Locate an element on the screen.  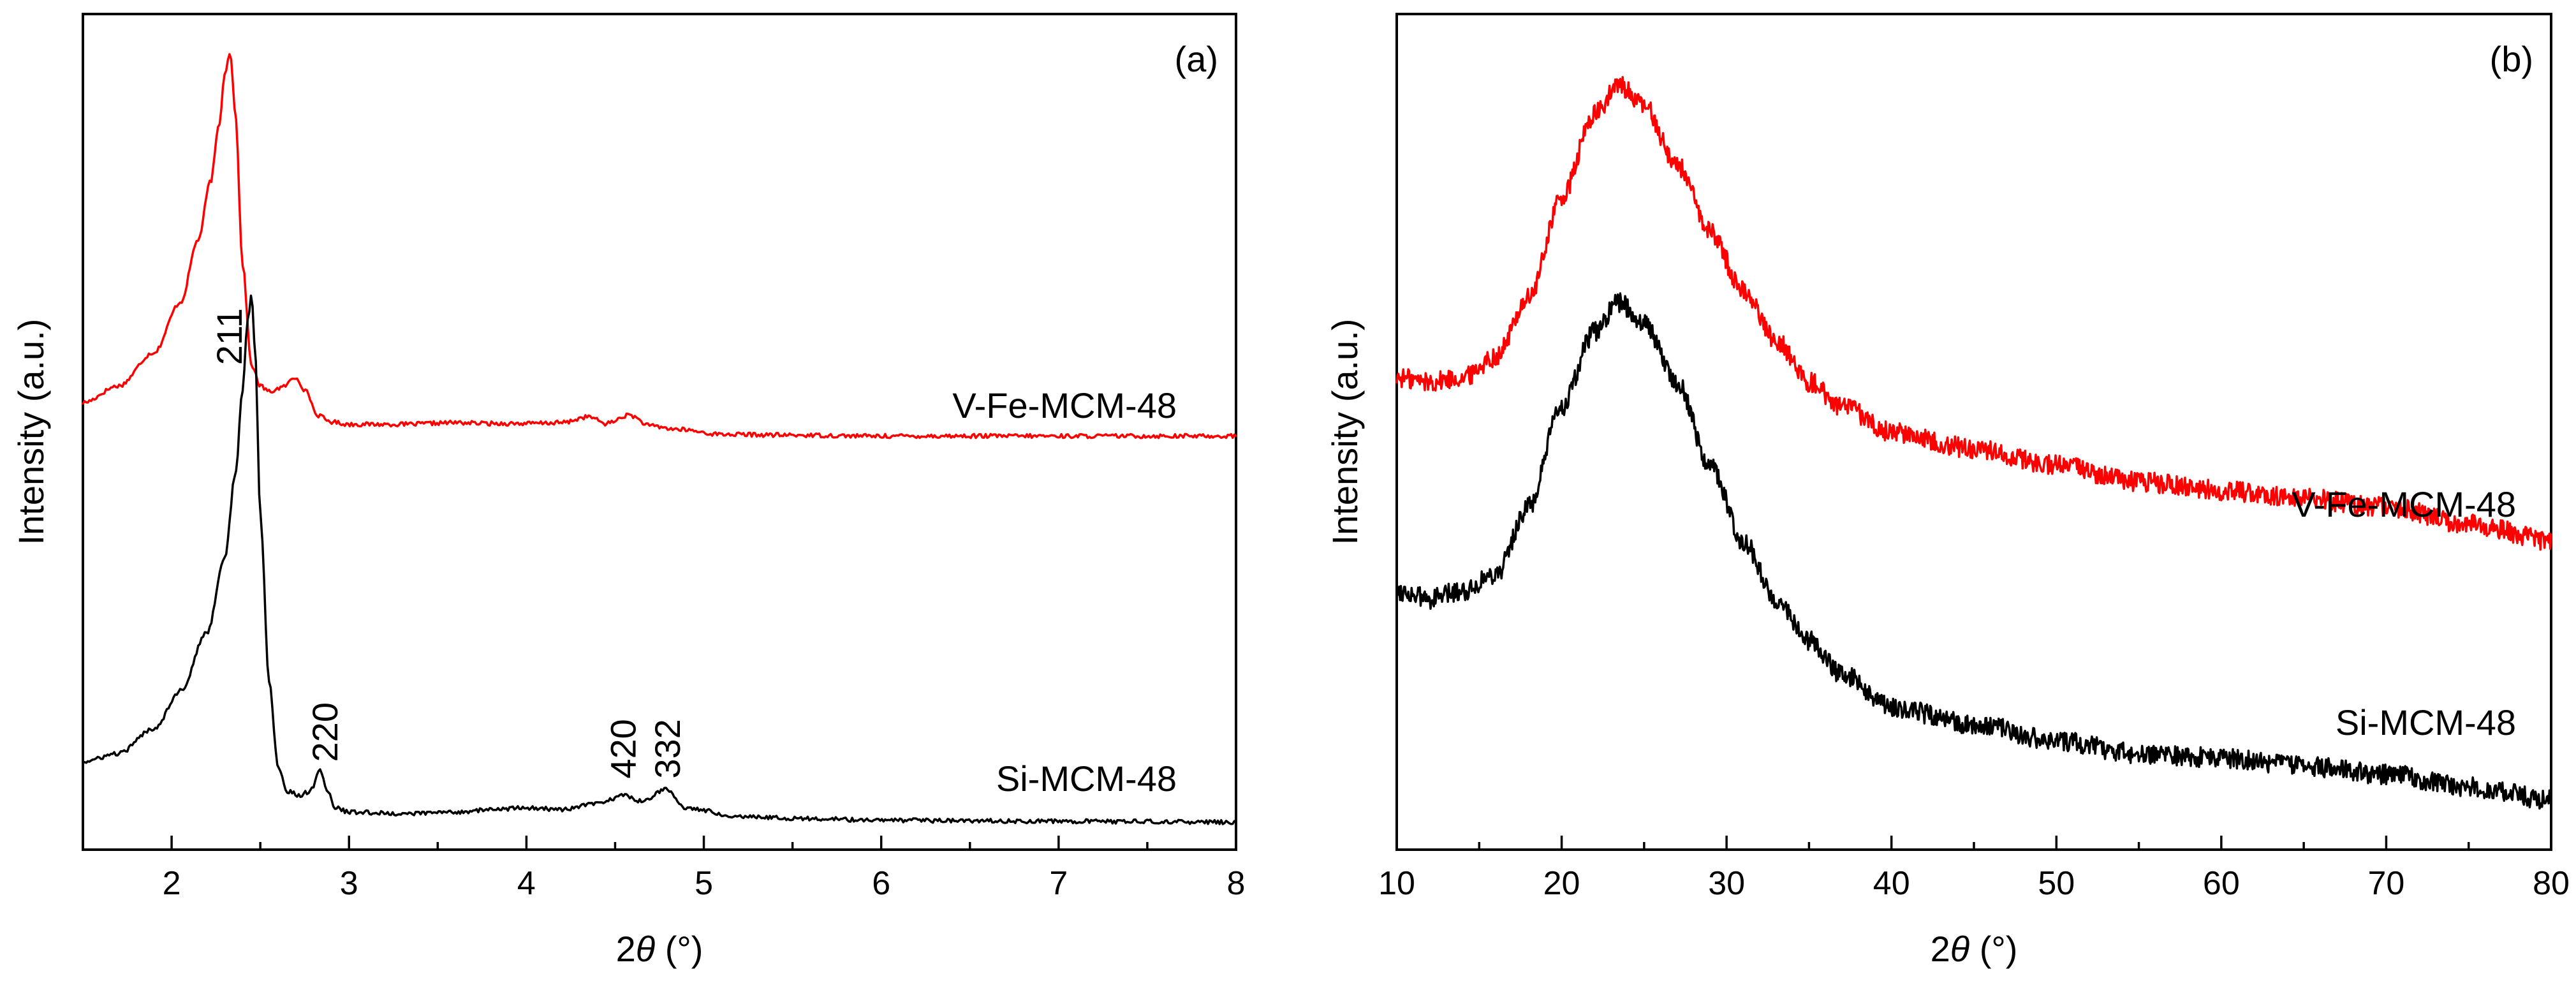
panel-a-series-labels: V-Fe-MCM-48 Si-MCM-48 is located at coordinates (1064, 592).